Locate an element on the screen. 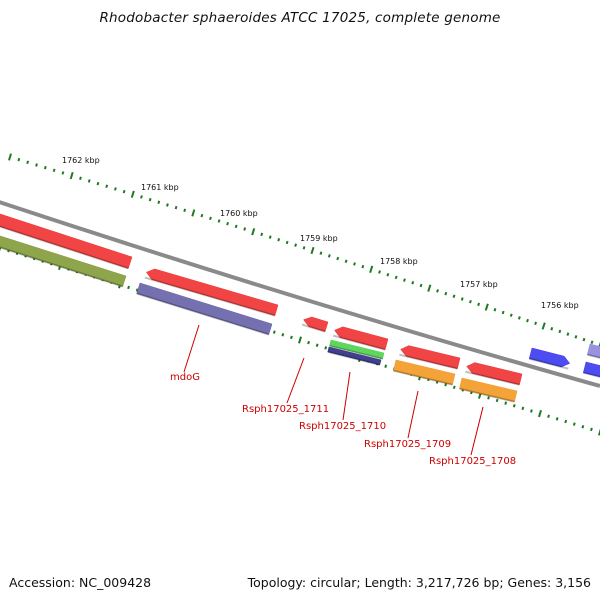  gene-feature-slate is located at coordinates (204, 308).